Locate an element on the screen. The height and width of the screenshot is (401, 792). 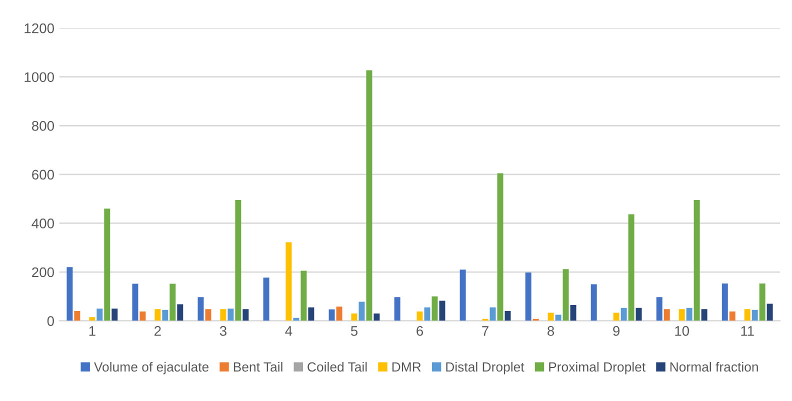
x-tick-label: 5 is located at coordinates (354, 331).